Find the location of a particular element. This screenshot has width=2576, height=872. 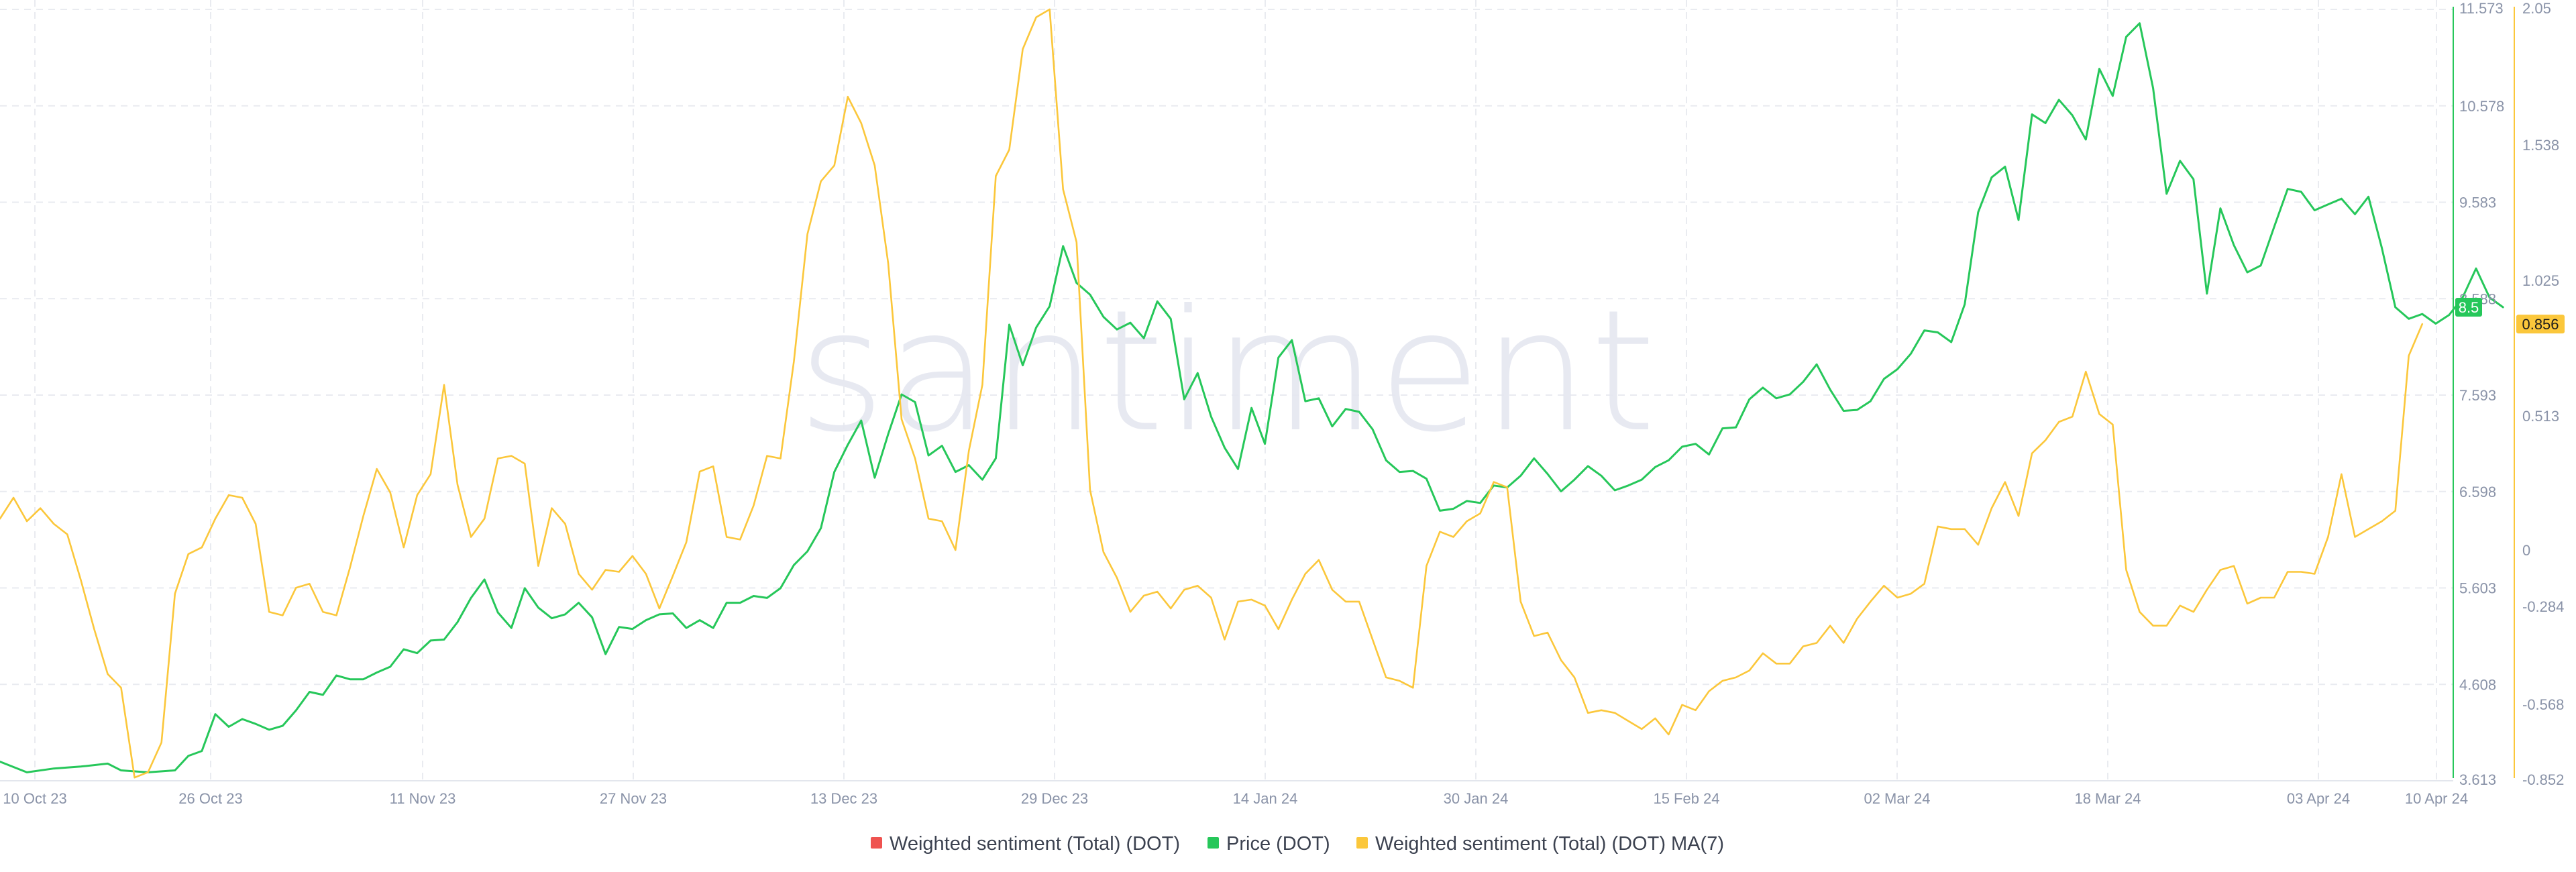

legend-label: Price (DOT) is located at coordinates (1278, 844).